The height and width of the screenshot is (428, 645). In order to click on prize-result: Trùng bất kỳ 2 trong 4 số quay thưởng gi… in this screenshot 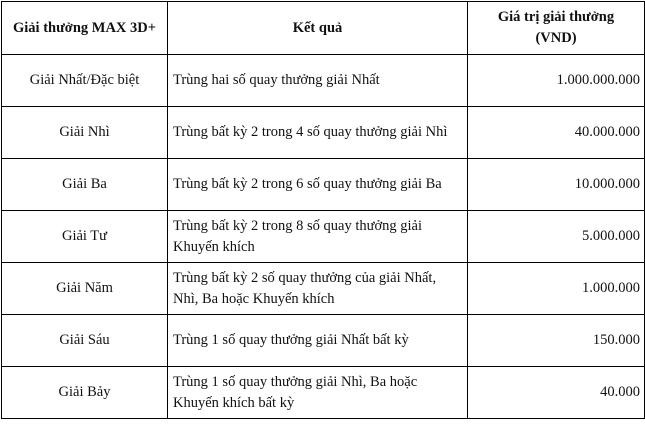, I will do `click(317, 132)`.